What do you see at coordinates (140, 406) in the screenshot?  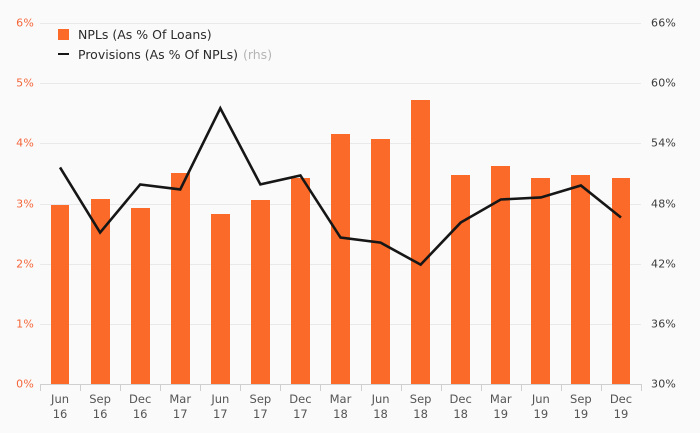 I see `x-axis-label: Dec 16` at bounding box center [140, 406].